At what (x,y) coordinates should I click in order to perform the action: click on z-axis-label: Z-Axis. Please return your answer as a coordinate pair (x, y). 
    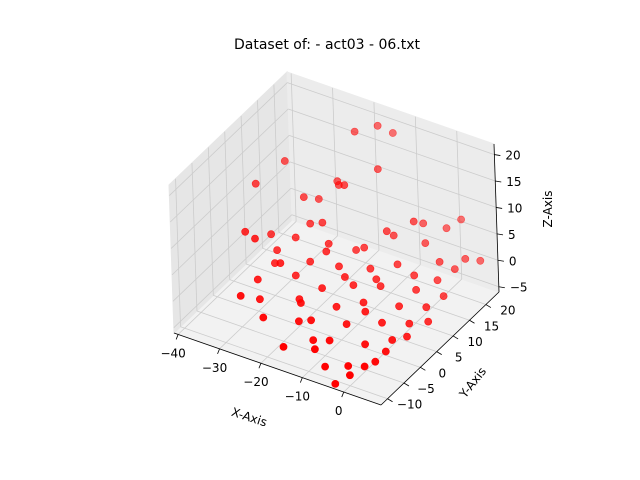
    Looking at the image, I should click on (548, 209).